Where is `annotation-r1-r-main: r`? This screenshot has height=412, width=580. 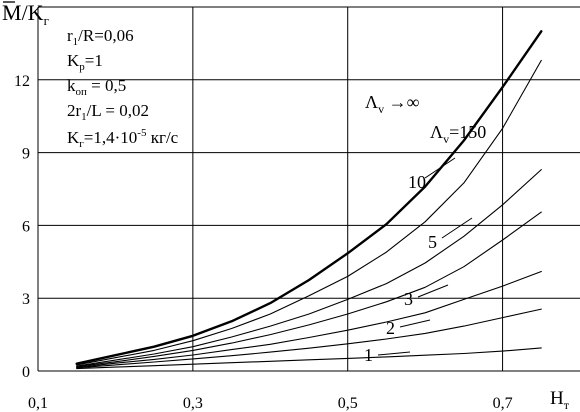 annotation-r1-r-main: r is located at coordinates (70, 35).